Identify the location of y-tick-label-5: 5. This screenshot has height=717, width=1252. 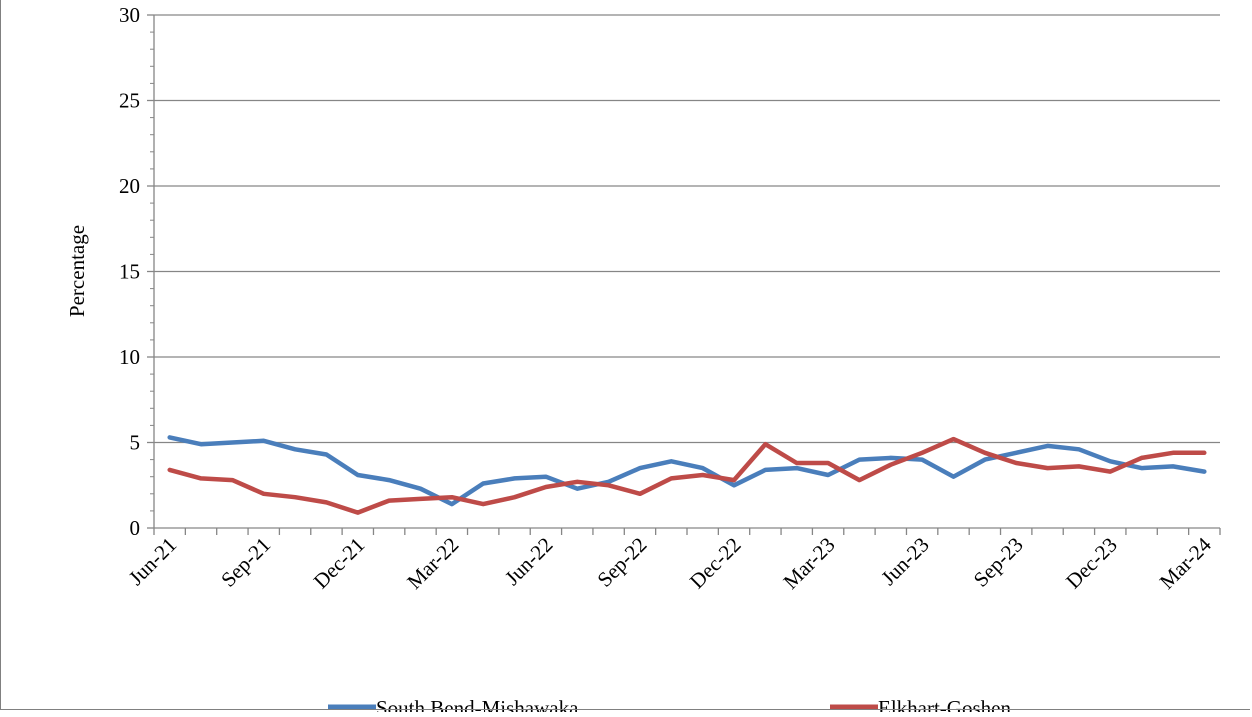
(135, 443).